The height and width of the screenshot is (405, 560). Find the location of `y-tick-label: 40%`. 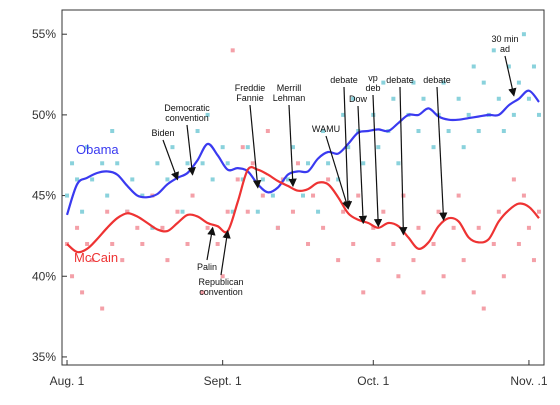

y-tick-label: 40% is located at coordinates (44, 276).